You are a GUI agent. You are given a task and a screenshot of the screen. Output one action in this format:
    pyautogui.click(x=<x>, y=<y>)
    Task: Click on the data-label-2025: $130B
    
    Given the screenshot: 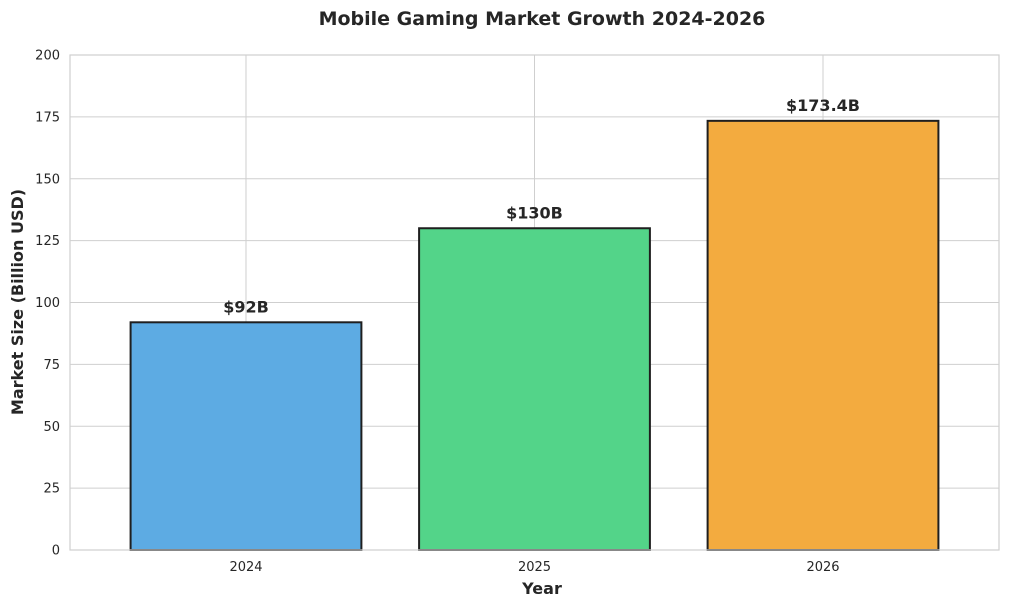 What is the action you would take?
    pyautogui.click(x=534, y=212)
    